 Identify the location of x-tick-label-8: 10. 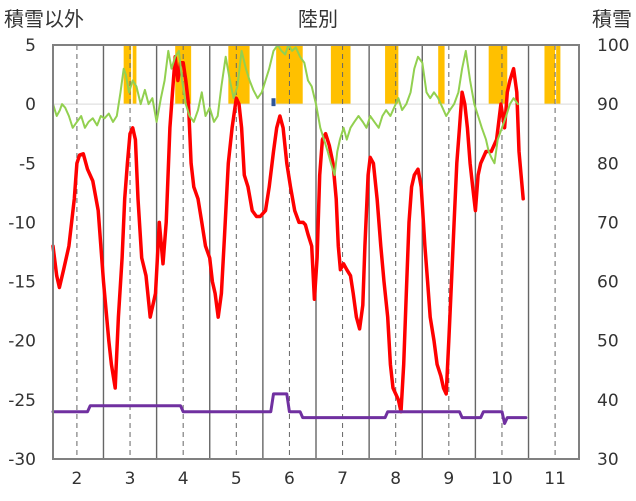
(502, 479).